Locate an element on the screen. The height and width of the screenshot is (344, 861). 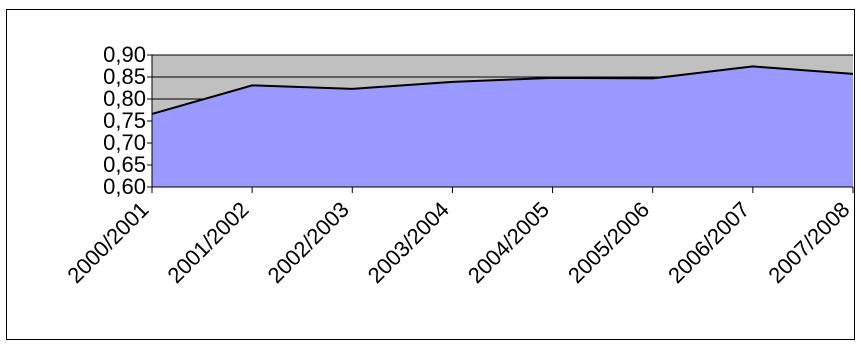
y-tick-label: 0,80 is located at coordinates (124, 98).